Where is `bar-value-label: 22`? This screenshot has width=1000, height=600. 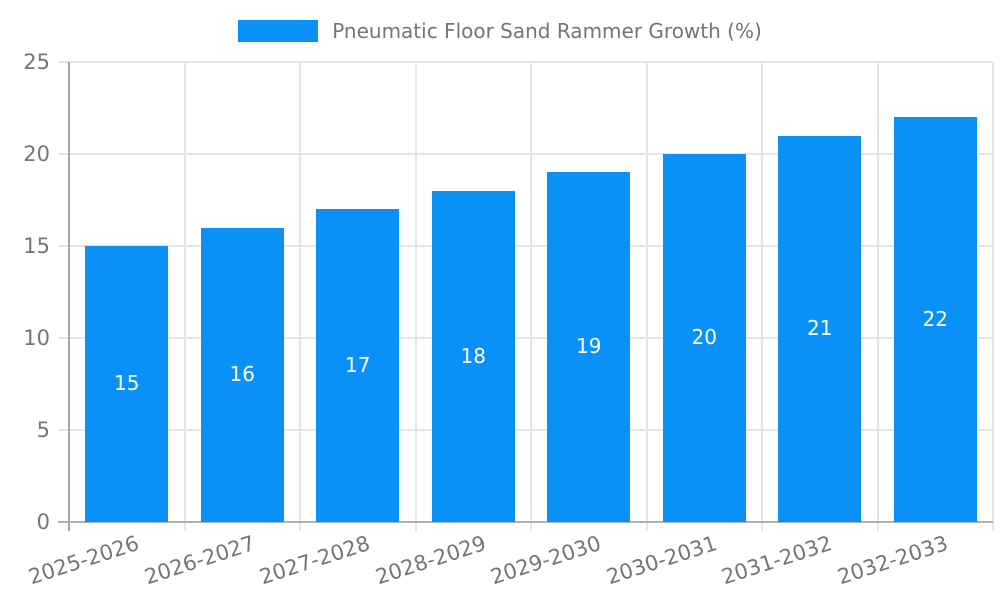 bar-value-label: 22 is located at coordinates (935, 318).